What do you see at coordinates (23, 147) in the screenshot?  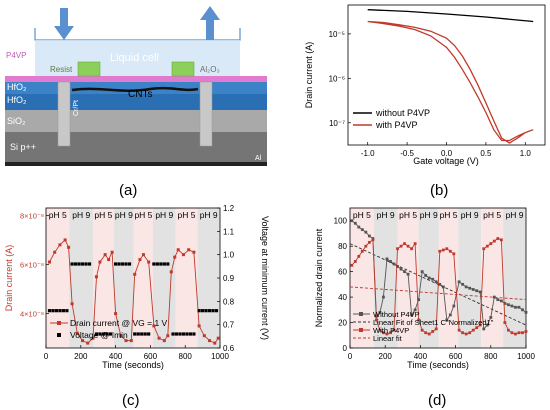 I see `si-label: Si p++` at bounding box center [23, 147].